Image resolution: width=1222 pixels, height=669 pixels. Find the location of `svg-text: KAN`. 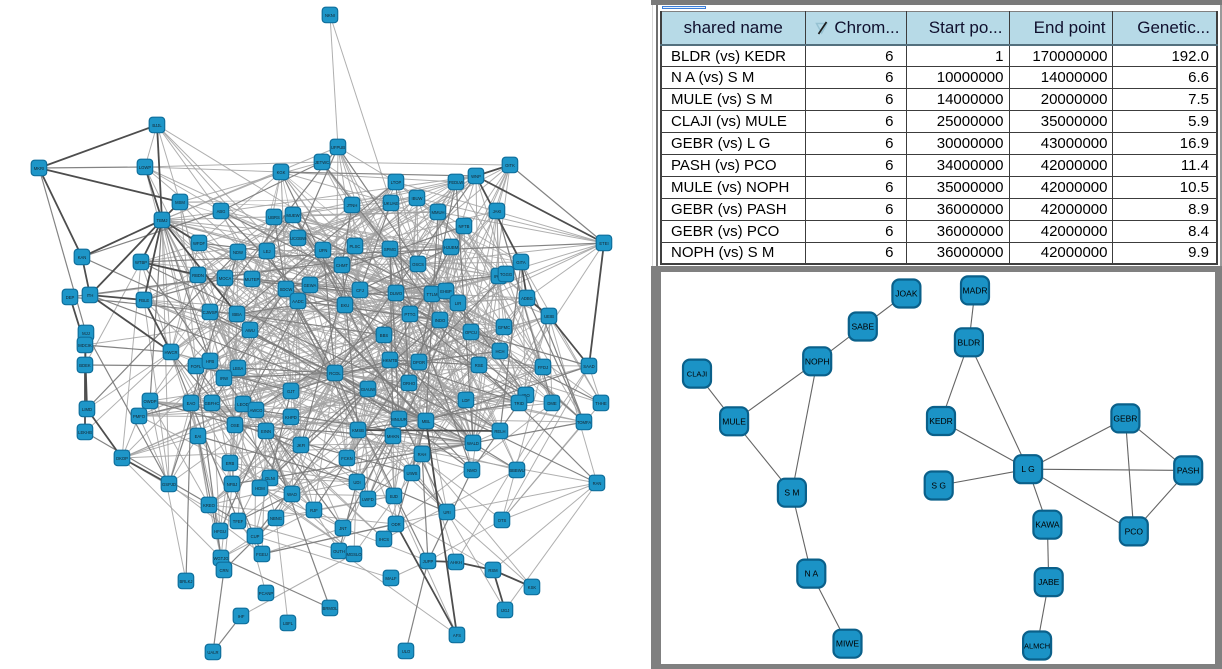

svg-text: KAN is located at coordinates (82, 257).